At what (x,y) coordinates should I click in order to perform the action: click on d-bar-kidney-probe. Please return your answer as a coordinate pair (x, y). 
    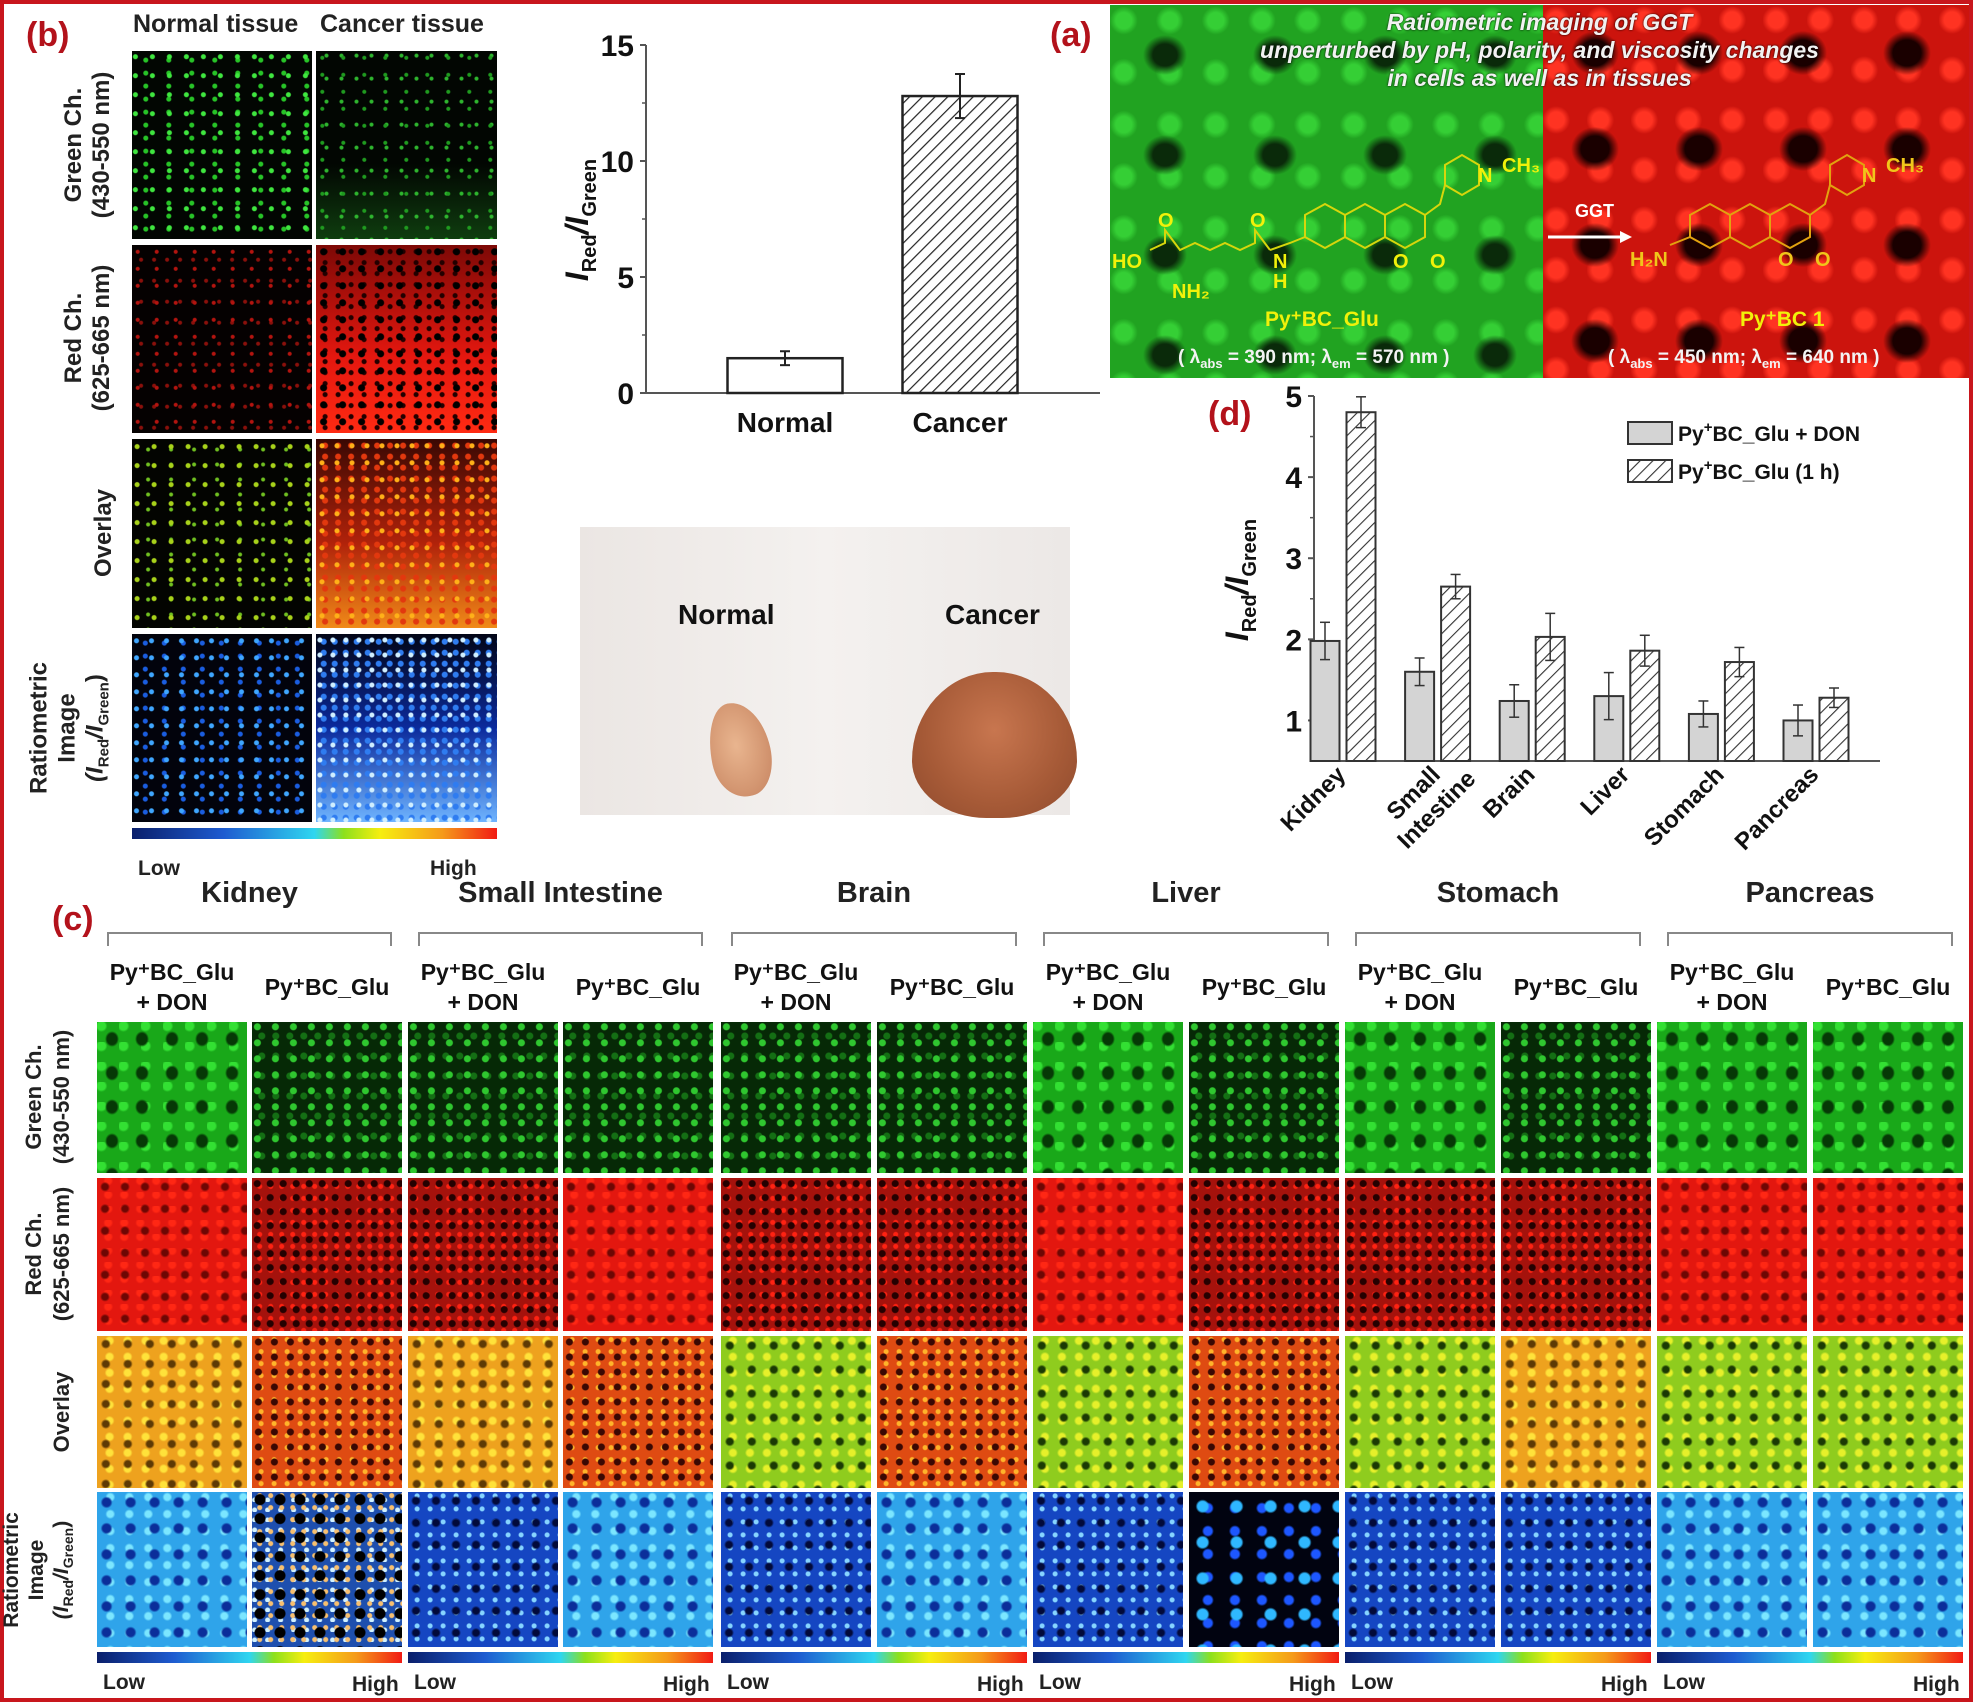
    Looking at the image, I should click on (1361, 586).